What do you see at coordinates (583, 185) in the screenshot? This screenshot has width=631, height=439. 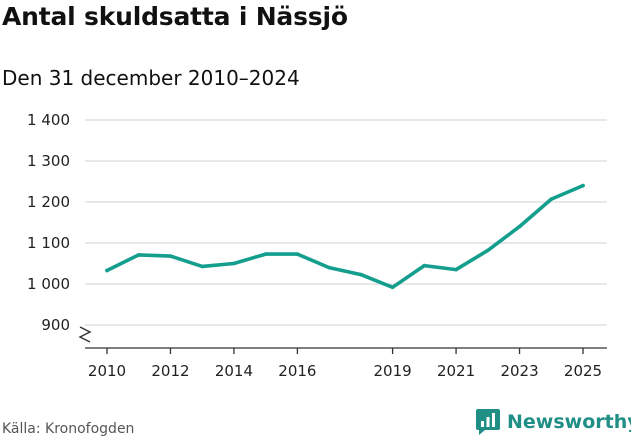 I see `data-point-2025` at bounding box center [583, 185].